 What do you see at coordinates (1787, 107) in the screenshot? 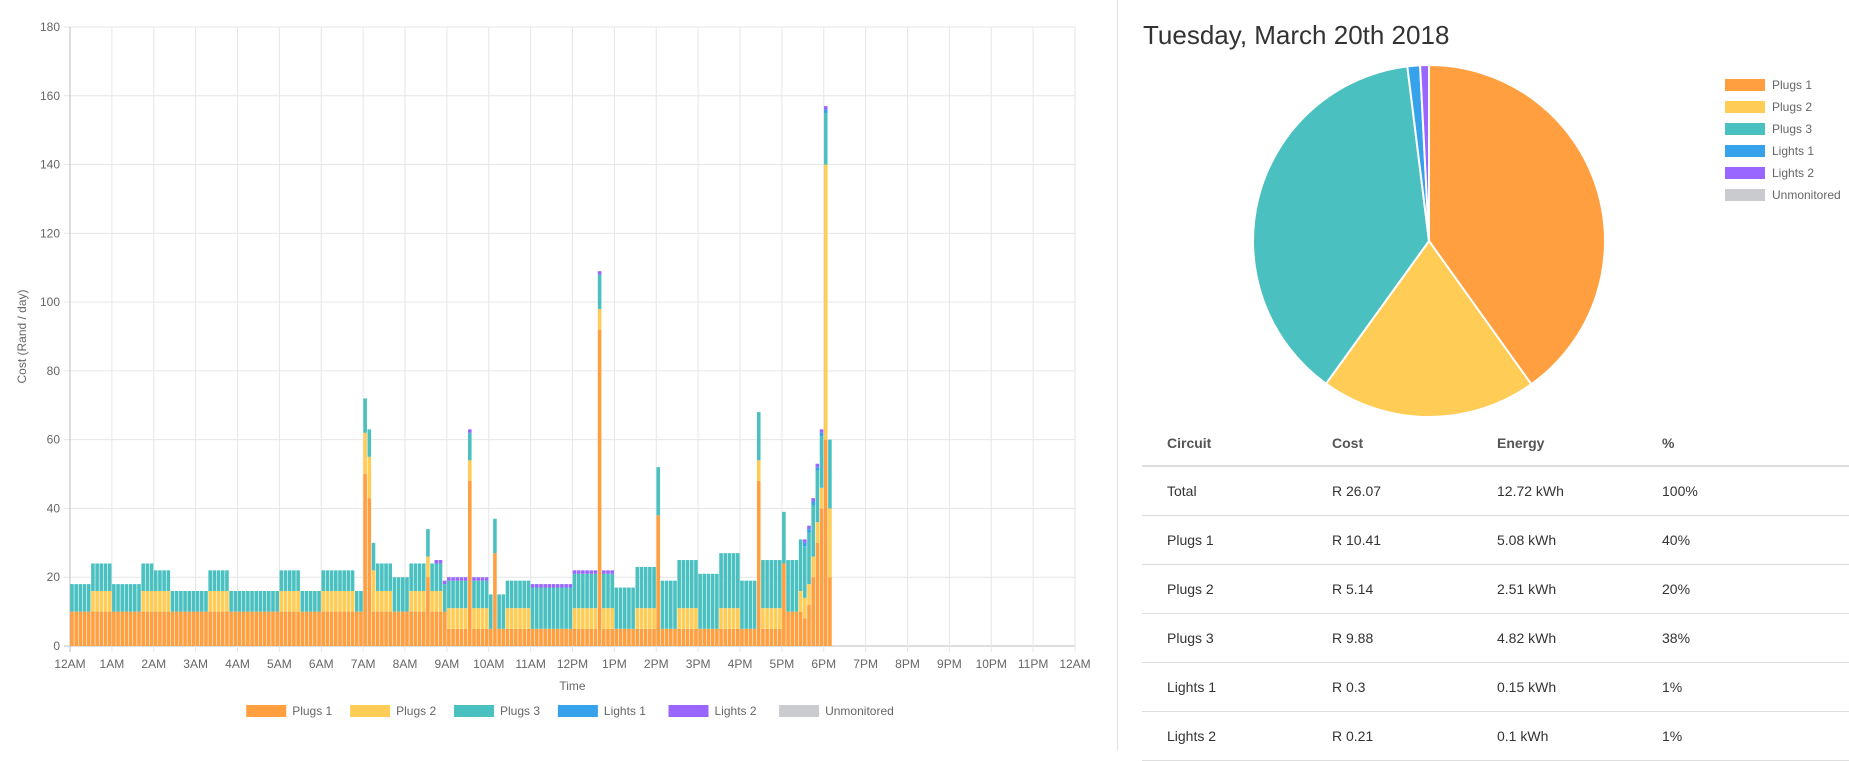
I see `pie-legend-item-plugs-2: Plugs 2` at bounding box center [1787, 107].